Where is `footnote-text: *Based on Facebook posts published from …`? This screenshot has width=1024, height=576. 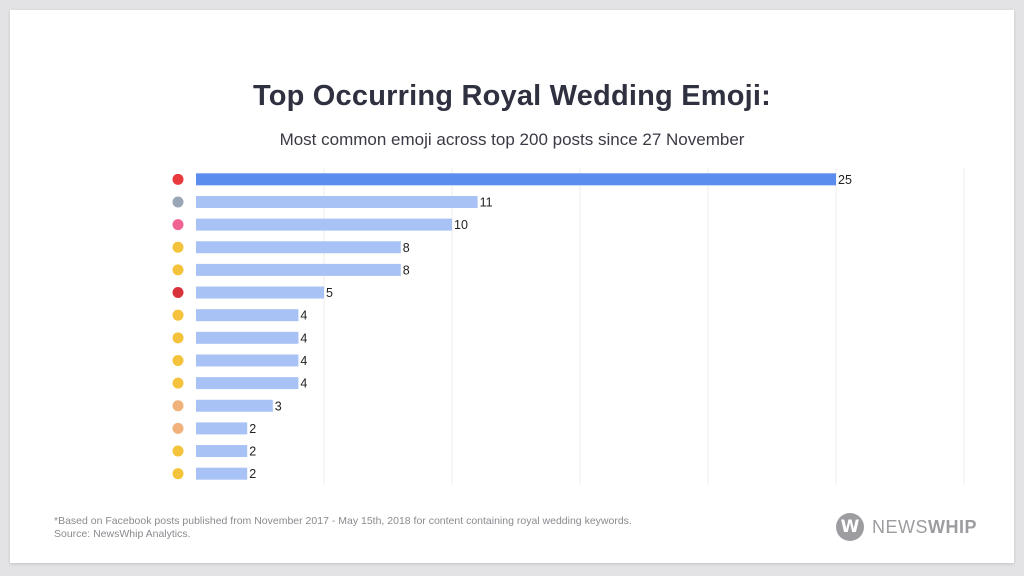
footnote-text: *Based on Facebook posts published from … is located at coordinates (343, 521).